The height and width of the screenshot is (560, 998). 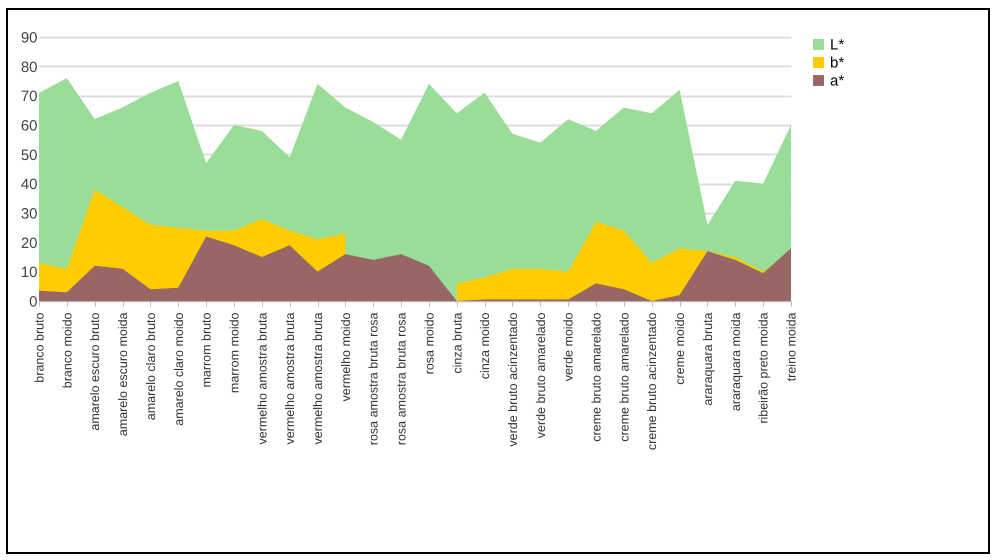 What do you see at coordinates (652, 381) in the screenshot?
I see `x-tick-label: creme bruto acinzentado` at bounding box center [652, 381].